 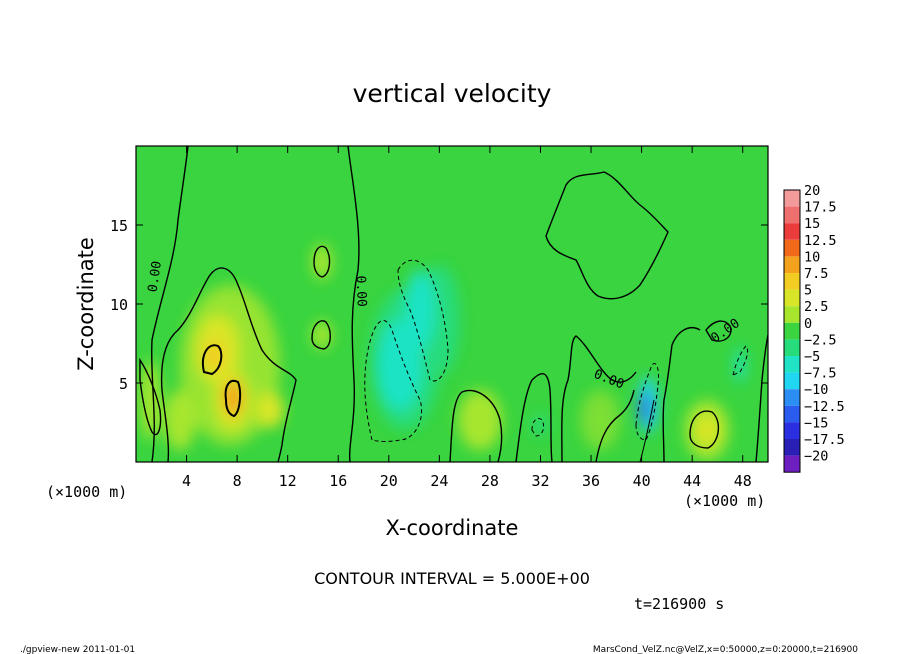 What do you see at coordinates (743, 481) in the screenshot?
I see `x-tick-label: 48` at bounding box center [743, 481].